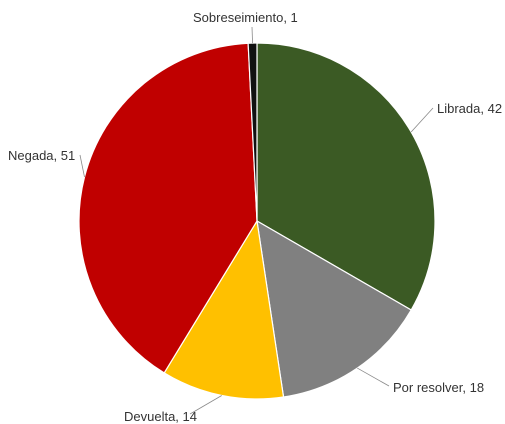 The height and width of the screenshot is (424, 505). Describe the element at coordinates (160, 416) in the screenshot. I see `label-devuelta: Devuelta, 14` at that location.